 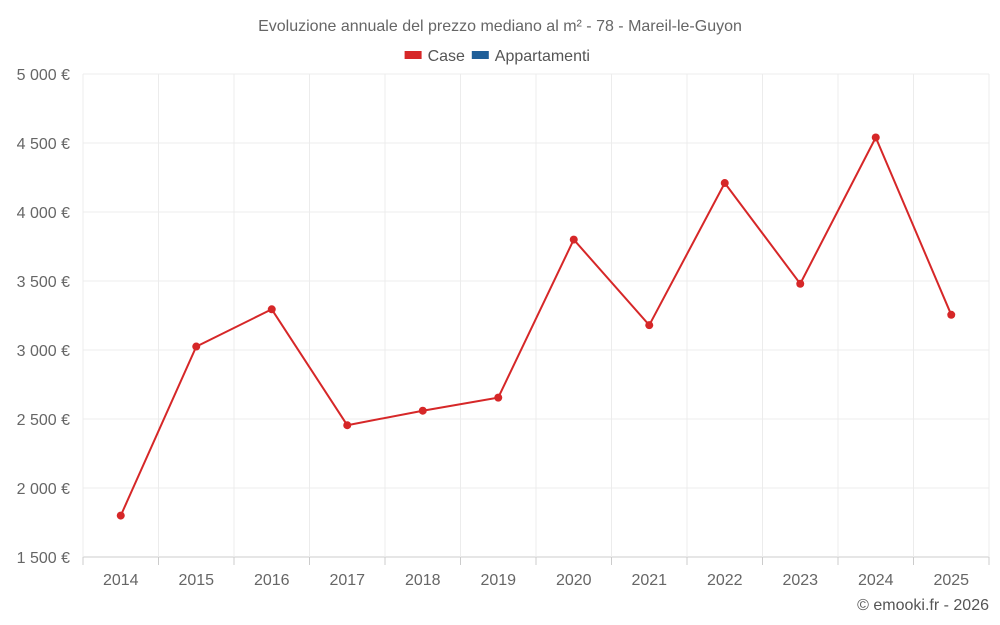 I want to click on legend-label: Appartamenti, so click(x=542, y=56).